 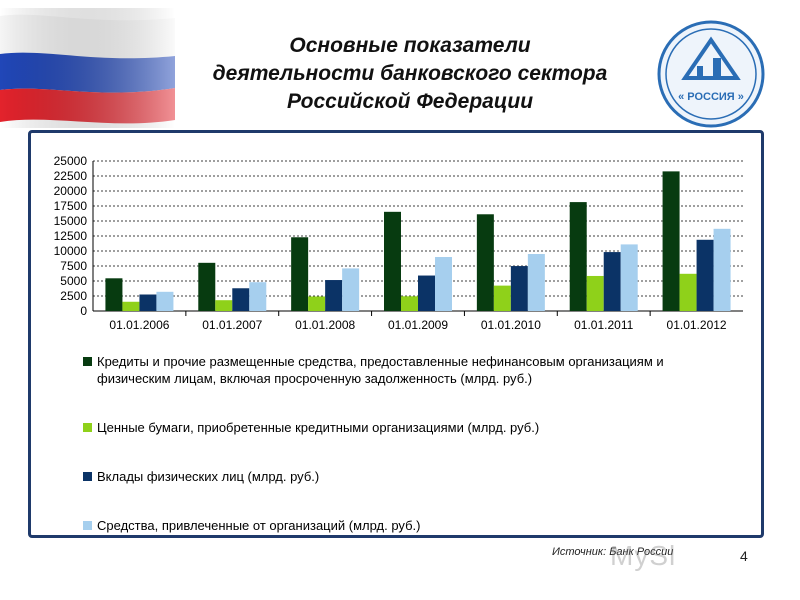 I want to click on x-tick-label: 01.01.2009, so click(x=418, y=325).